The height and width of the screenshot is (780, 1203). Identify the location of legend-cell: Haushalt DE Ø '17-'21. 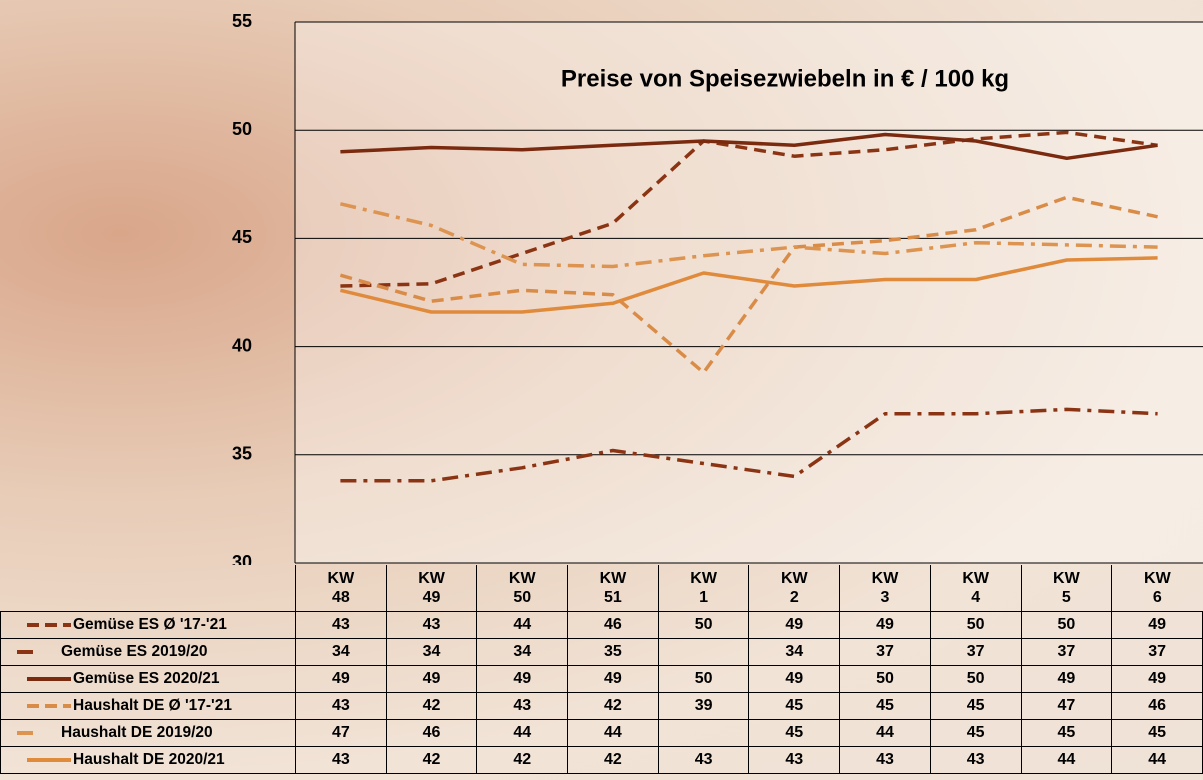
(148, 706).